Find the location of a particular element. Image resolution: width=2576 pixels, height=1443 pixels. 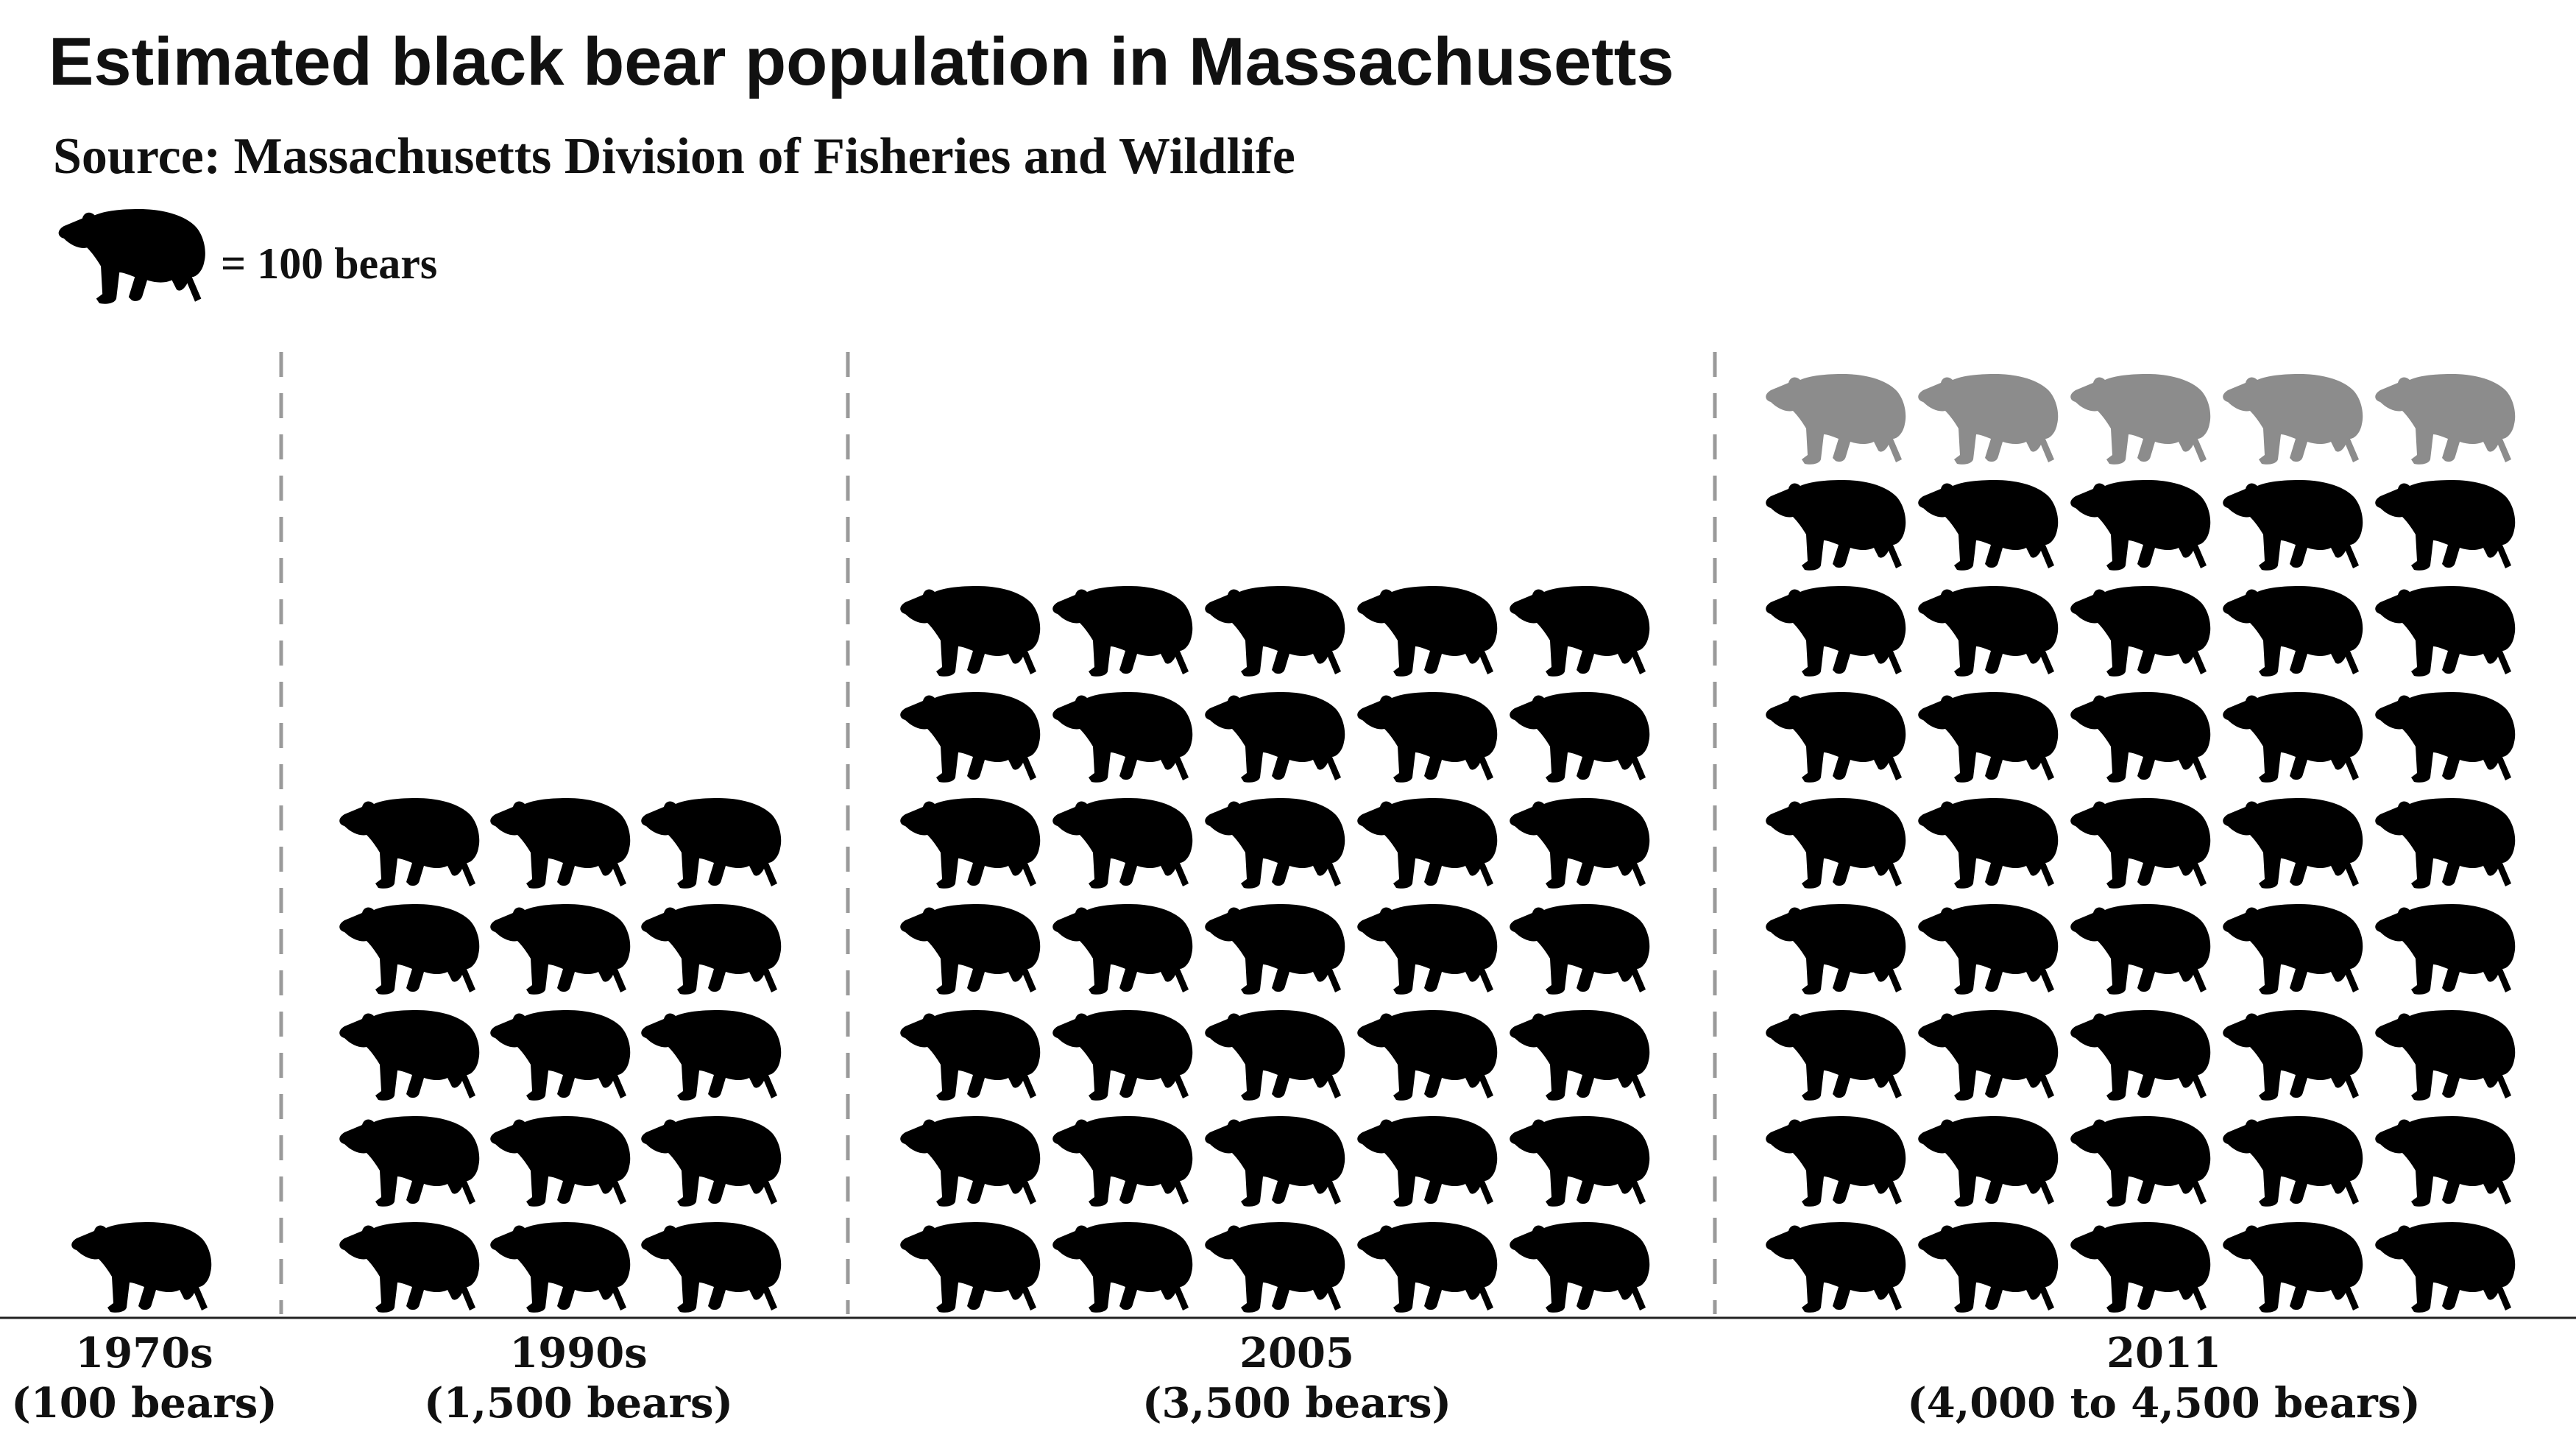

category-label-2: 2005 (3,500 bears) is located at coordinates (1296, 1378).